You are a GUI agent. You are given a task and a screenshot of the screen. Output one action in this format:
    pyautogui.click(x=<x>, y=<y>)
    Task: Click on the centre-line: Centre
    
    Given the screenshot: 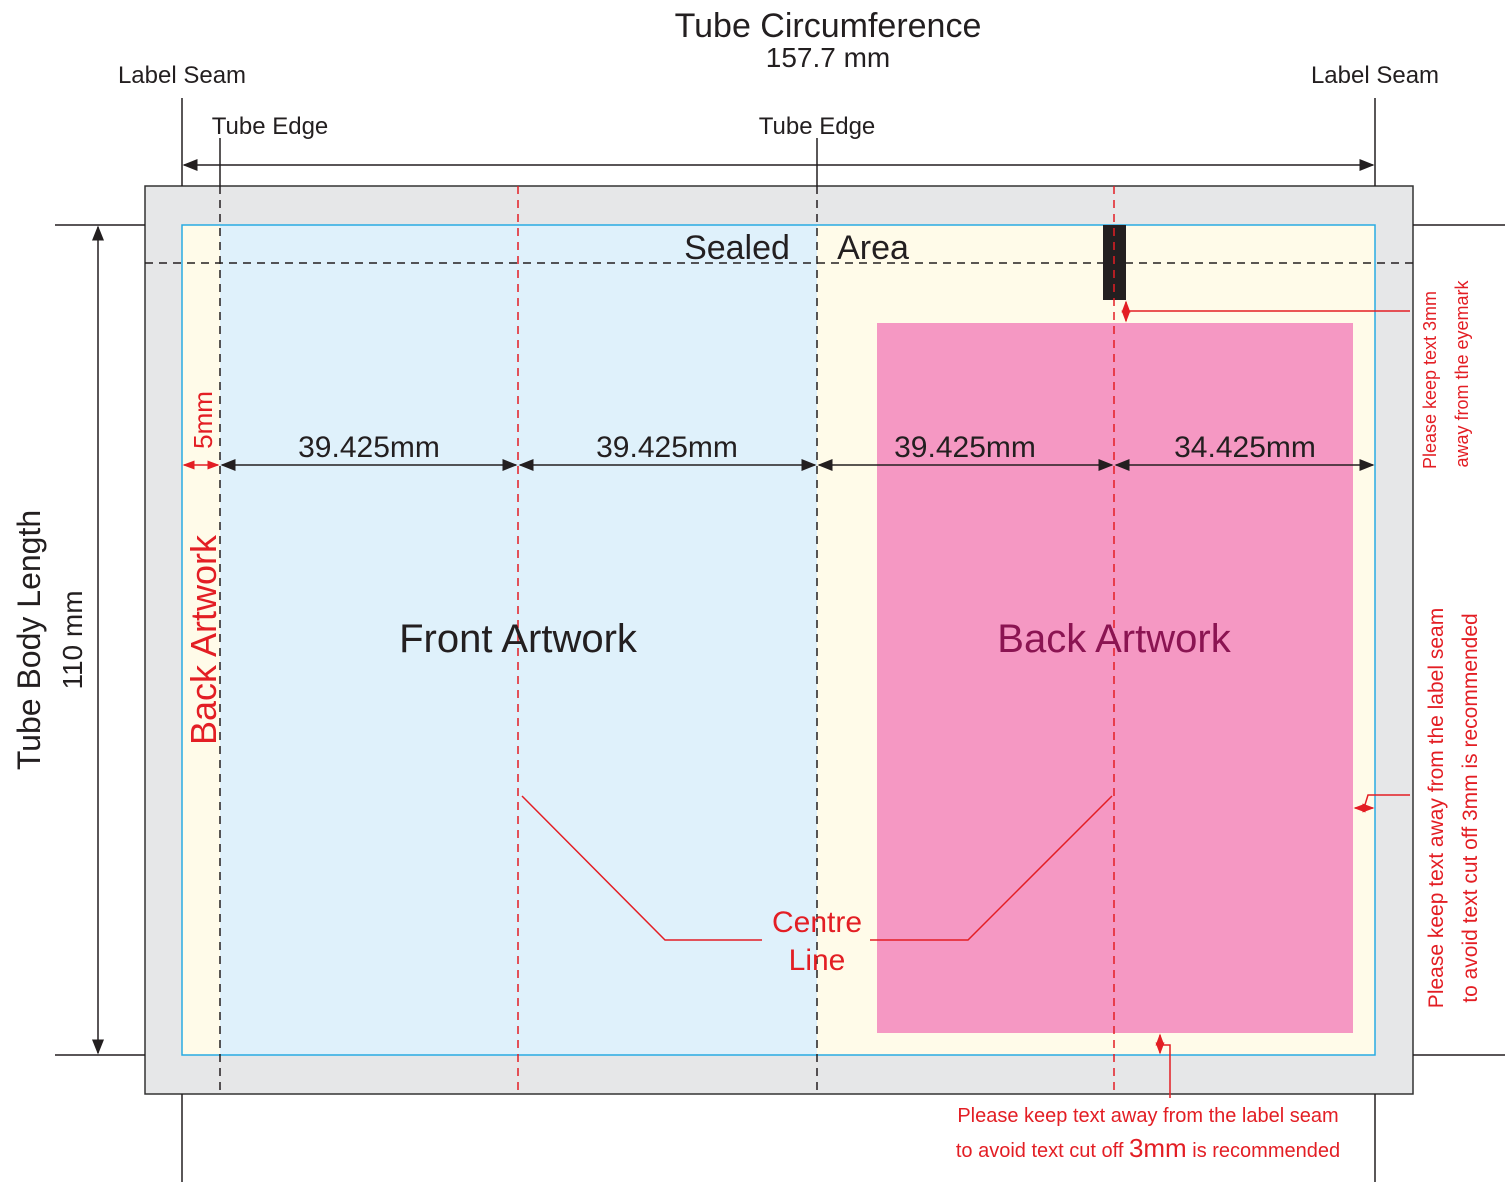 What is the action you would take?
    pyautogui.click(x=817, y=922)
    